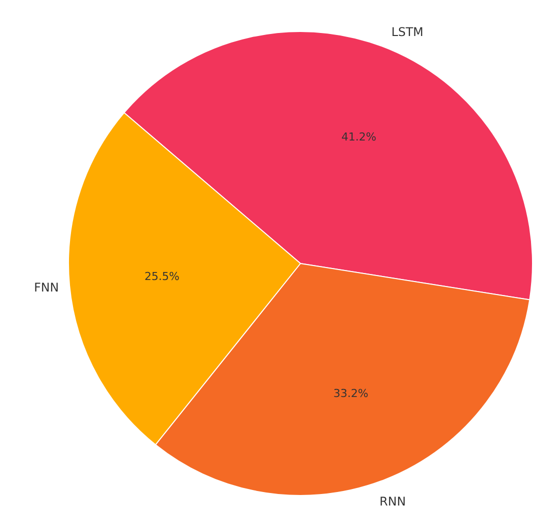 This screenshot has width=540, height=513. Describe the element at coordinates (350, 393) in the screenshot. I see `data-label: 33.2%` at that location.